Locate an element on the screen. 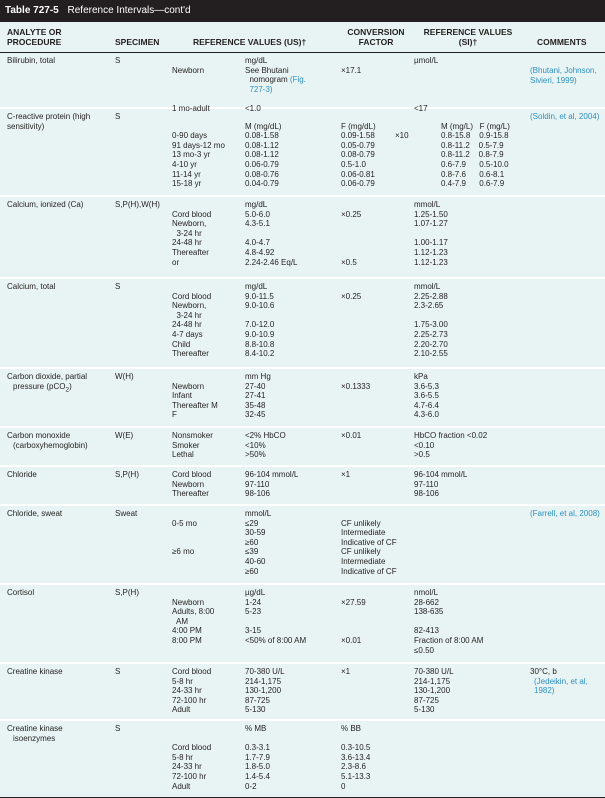 This screenshot has height=798, width=605. analyte-cell: Carbon monoxide (carboxyhemoglobin) is located at coordinates (47, 440).